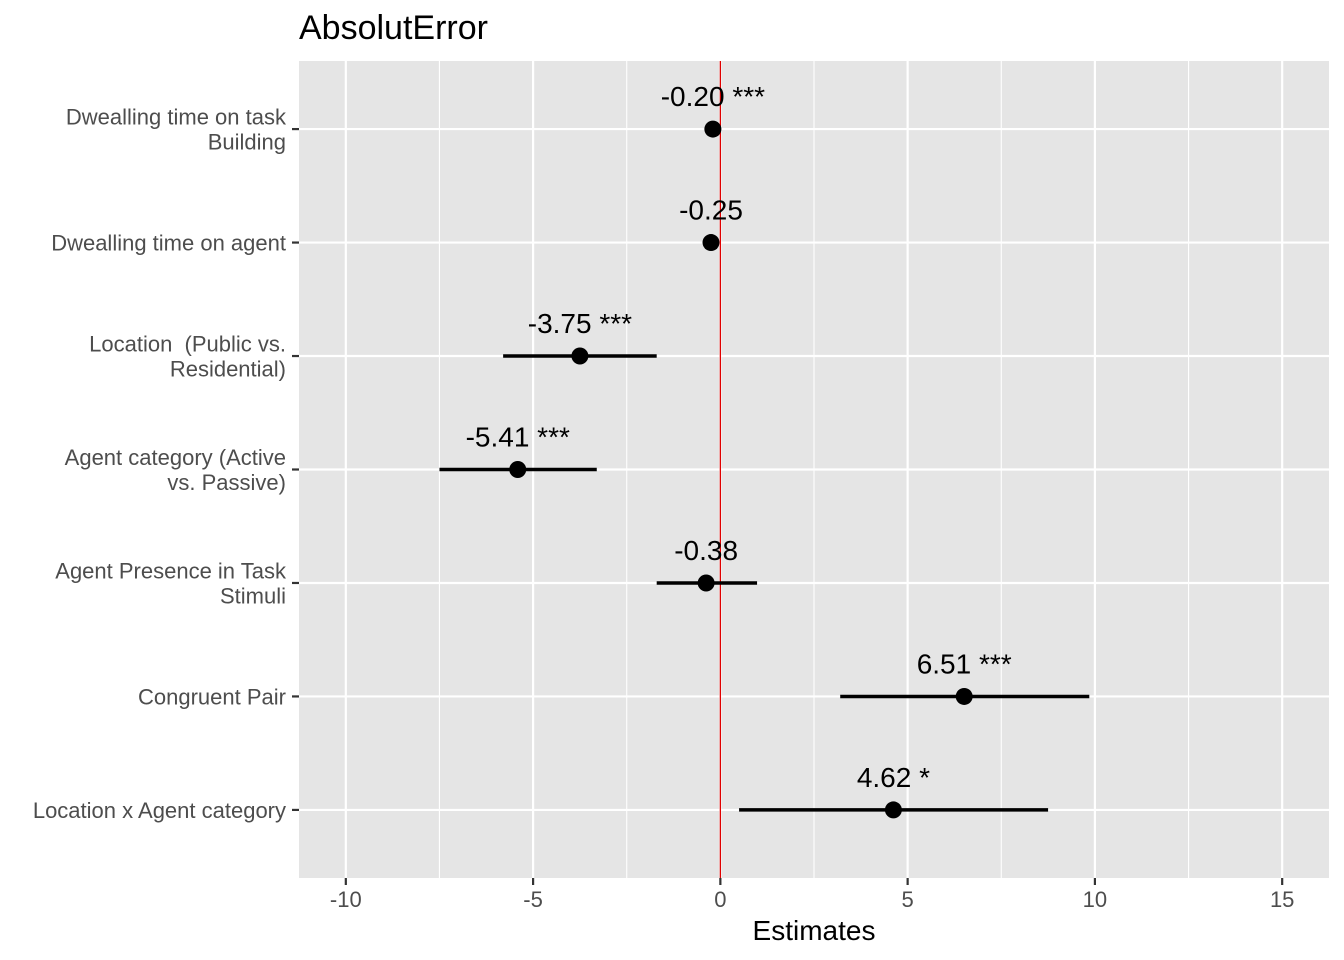 The height and width of the screenshot is (960, 1344). Describe the element at coordinates (1095, 899) in the screenshot. I see `x-tick-label: 10` at that location.